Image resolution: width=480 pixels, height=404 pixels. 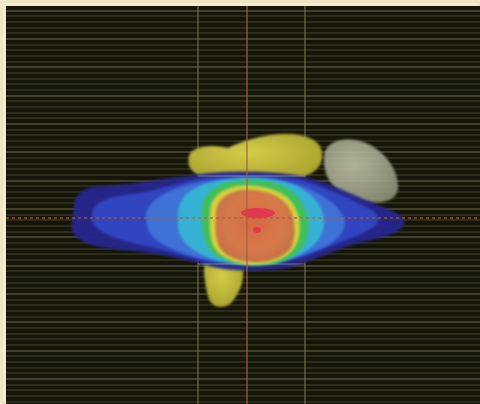 What do you see at coordinates (361, 171) in the screenshot?
I see `structure-gray` at bounding box center [361, 171].